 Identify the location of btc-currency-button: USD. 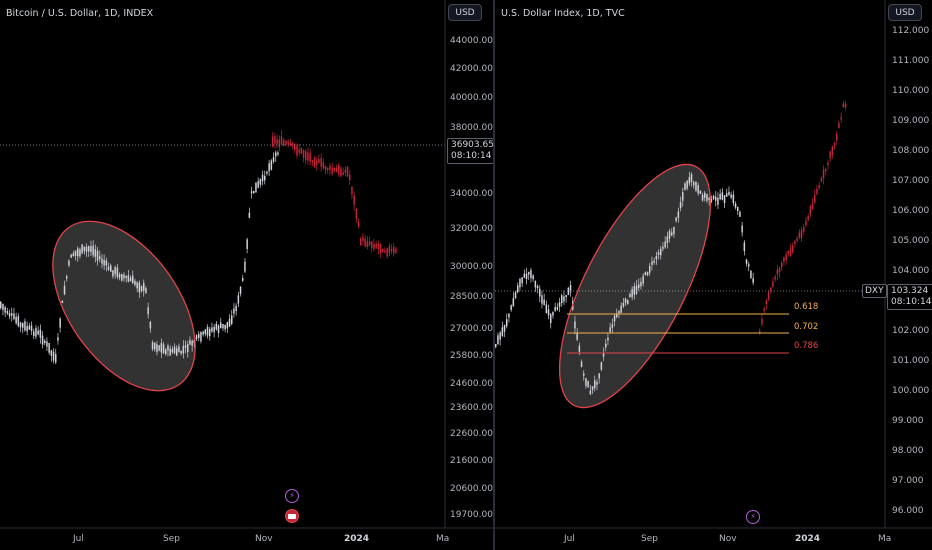
(465, 12).